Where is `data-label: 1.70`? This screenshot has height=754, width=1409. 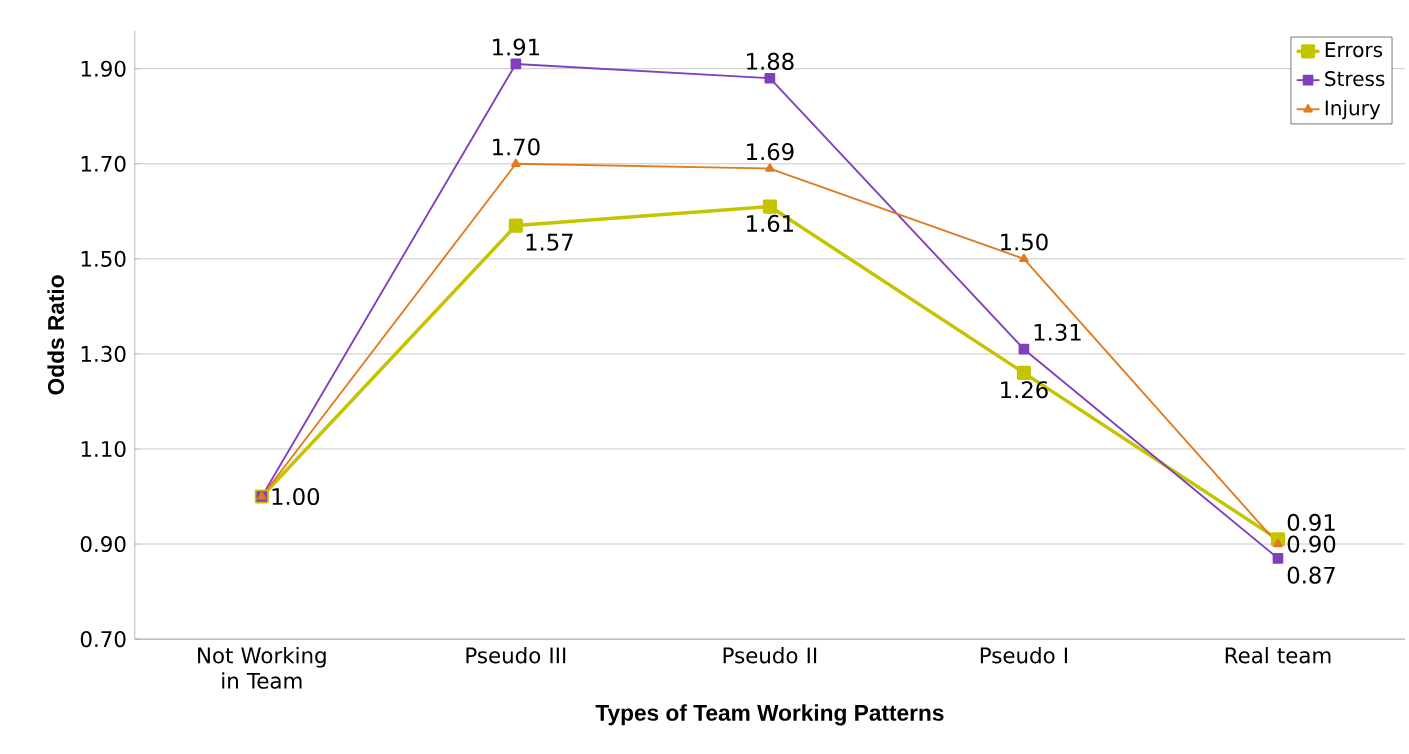
data-label: 1.70 is located at coordinates (516, 147).